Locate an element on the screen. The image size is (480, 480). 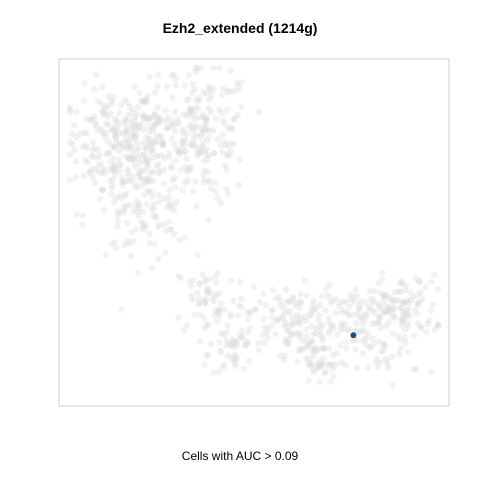
highlight-layer is located at coordinates (353, 335).